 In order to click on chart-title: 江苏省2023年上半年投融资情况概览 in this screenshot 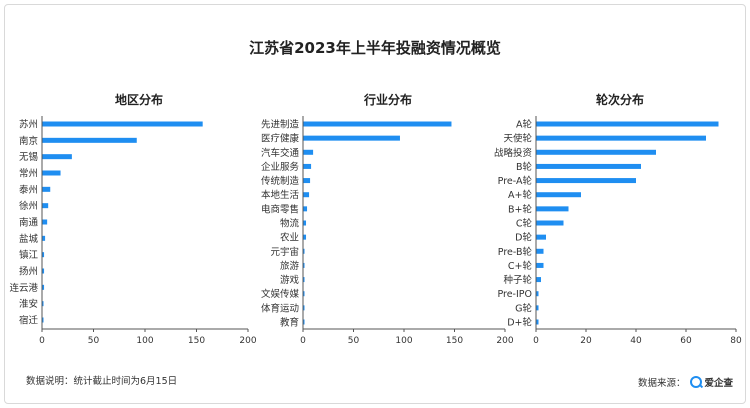, I will do `click(375, 48)`.